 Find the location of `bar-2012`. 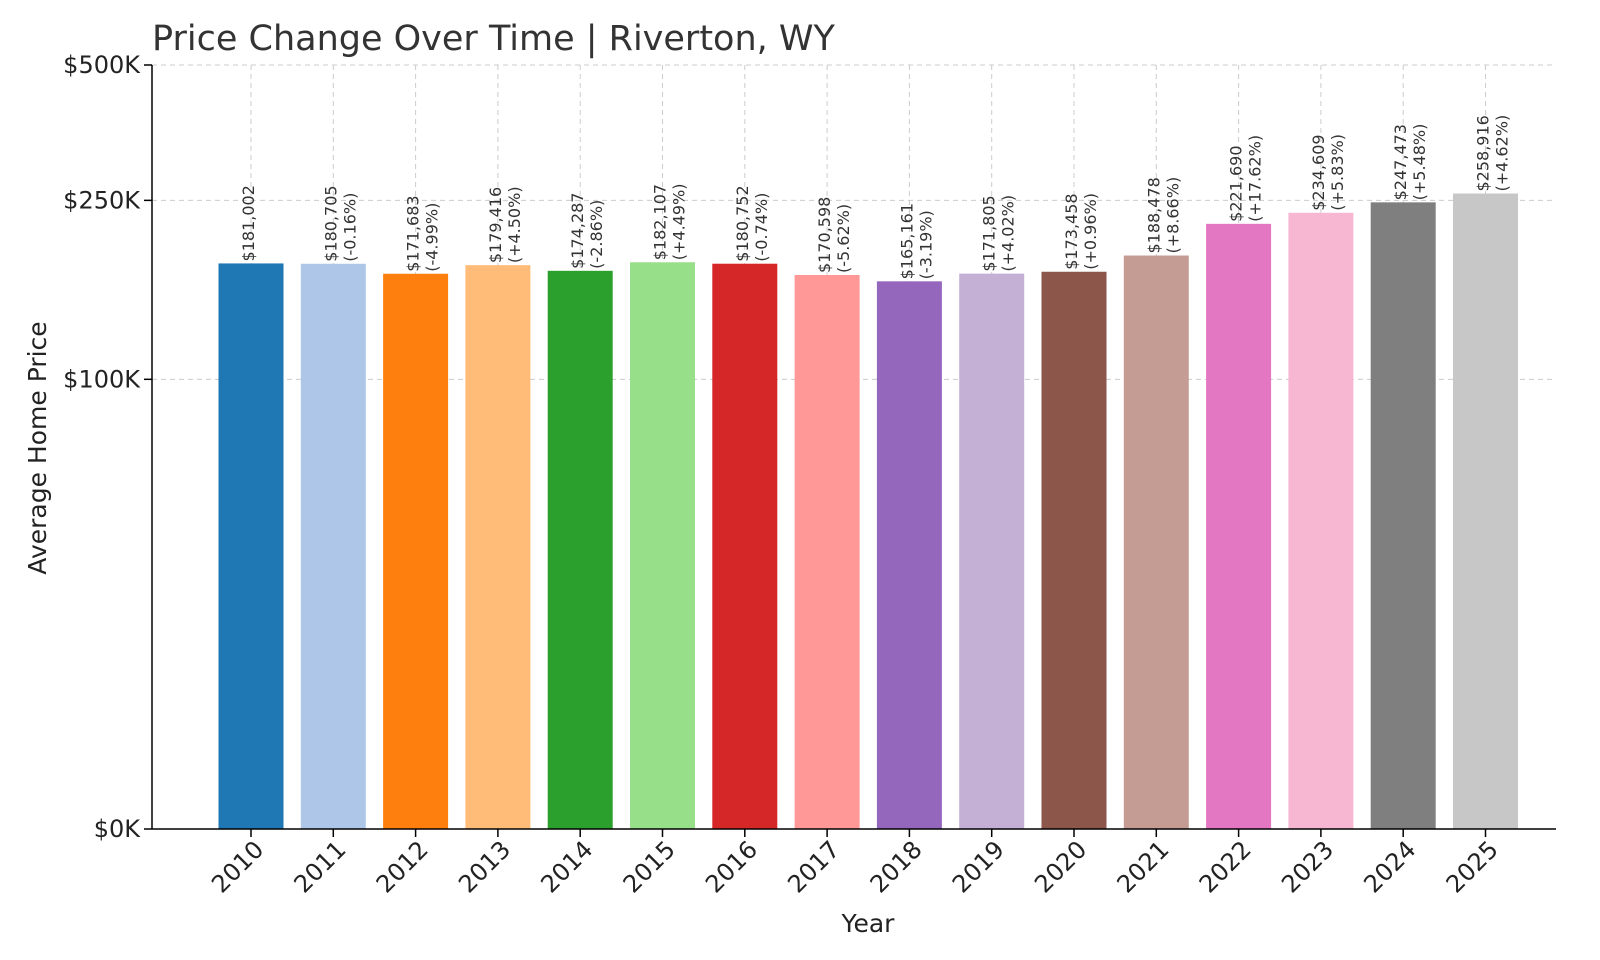

bar-2012 is located at coordinates (416, 551).